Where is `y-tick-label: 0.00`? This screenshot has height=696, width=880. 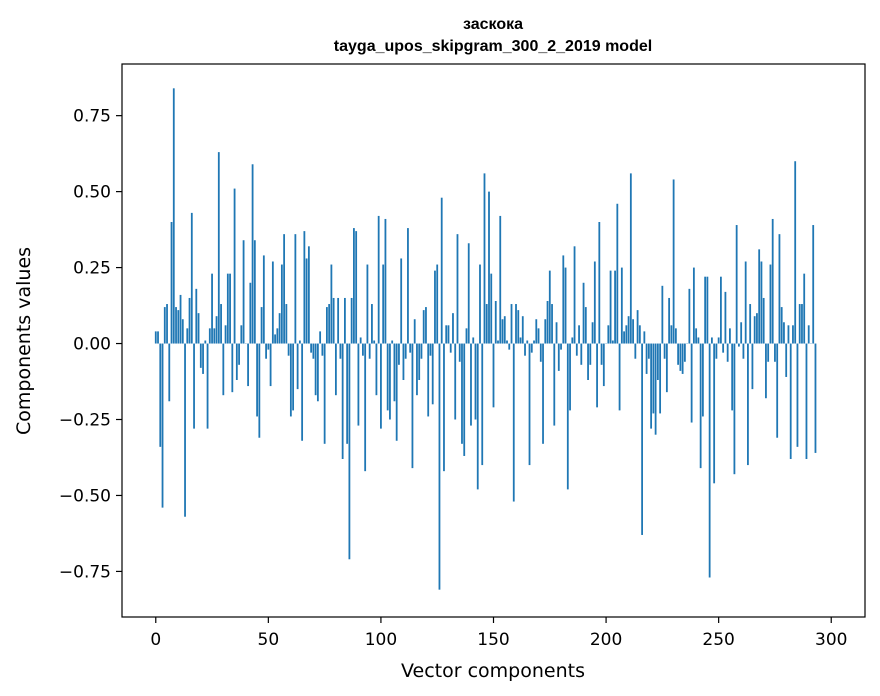 y-tick-label: 0.00 is located at coordinates (92, 345).